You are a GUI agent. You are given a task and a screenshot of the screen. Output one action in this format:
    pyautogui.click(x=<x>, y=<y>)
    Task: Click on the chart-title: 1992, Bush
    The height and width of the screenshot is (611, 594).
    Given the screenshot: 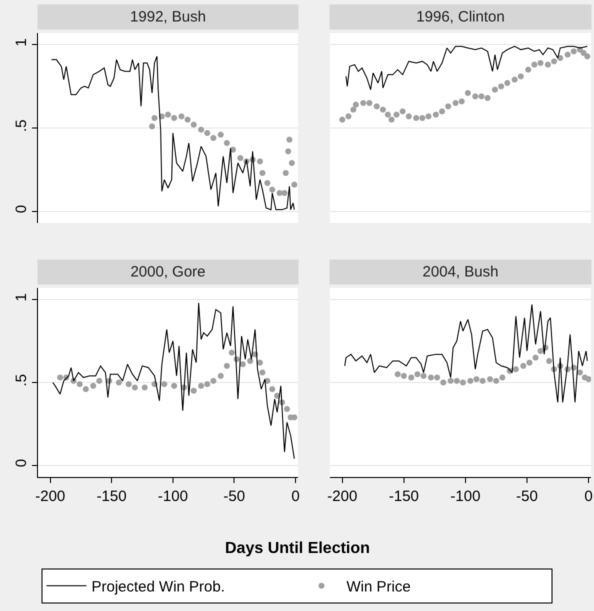 What is the action you would take?
    pyautogui.click(x=168, y=17)
    